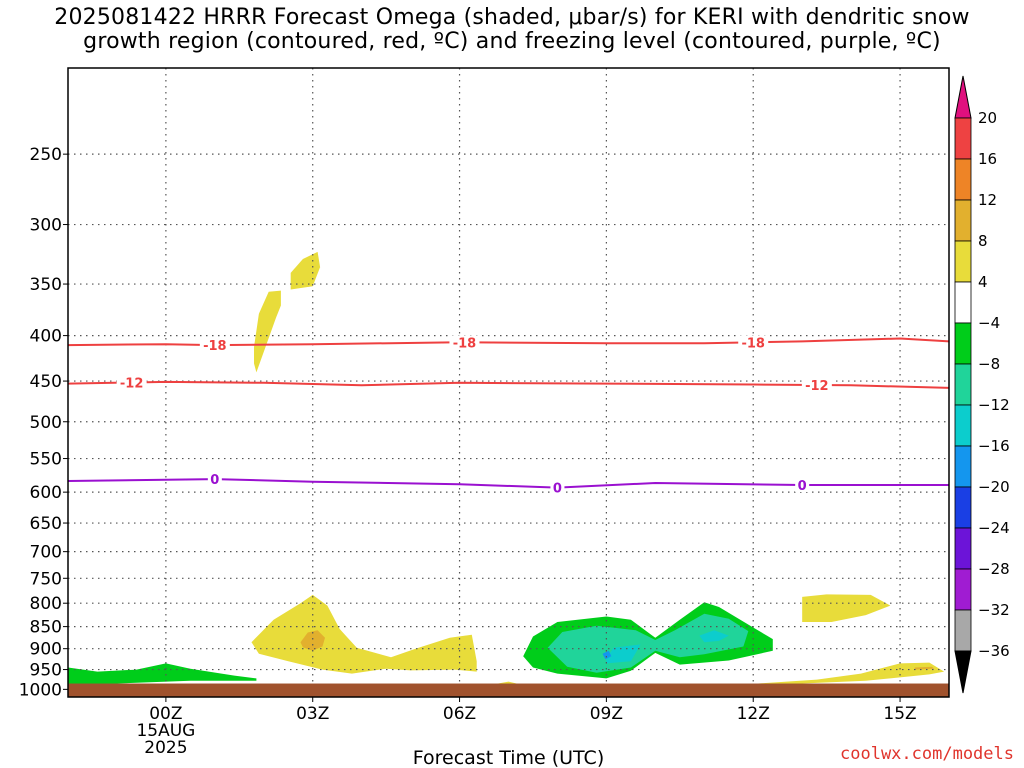 This screenshot has width=1024, height=768. I want to click on x-tick-sublabel-date: 15AUG, so click(165, 731).